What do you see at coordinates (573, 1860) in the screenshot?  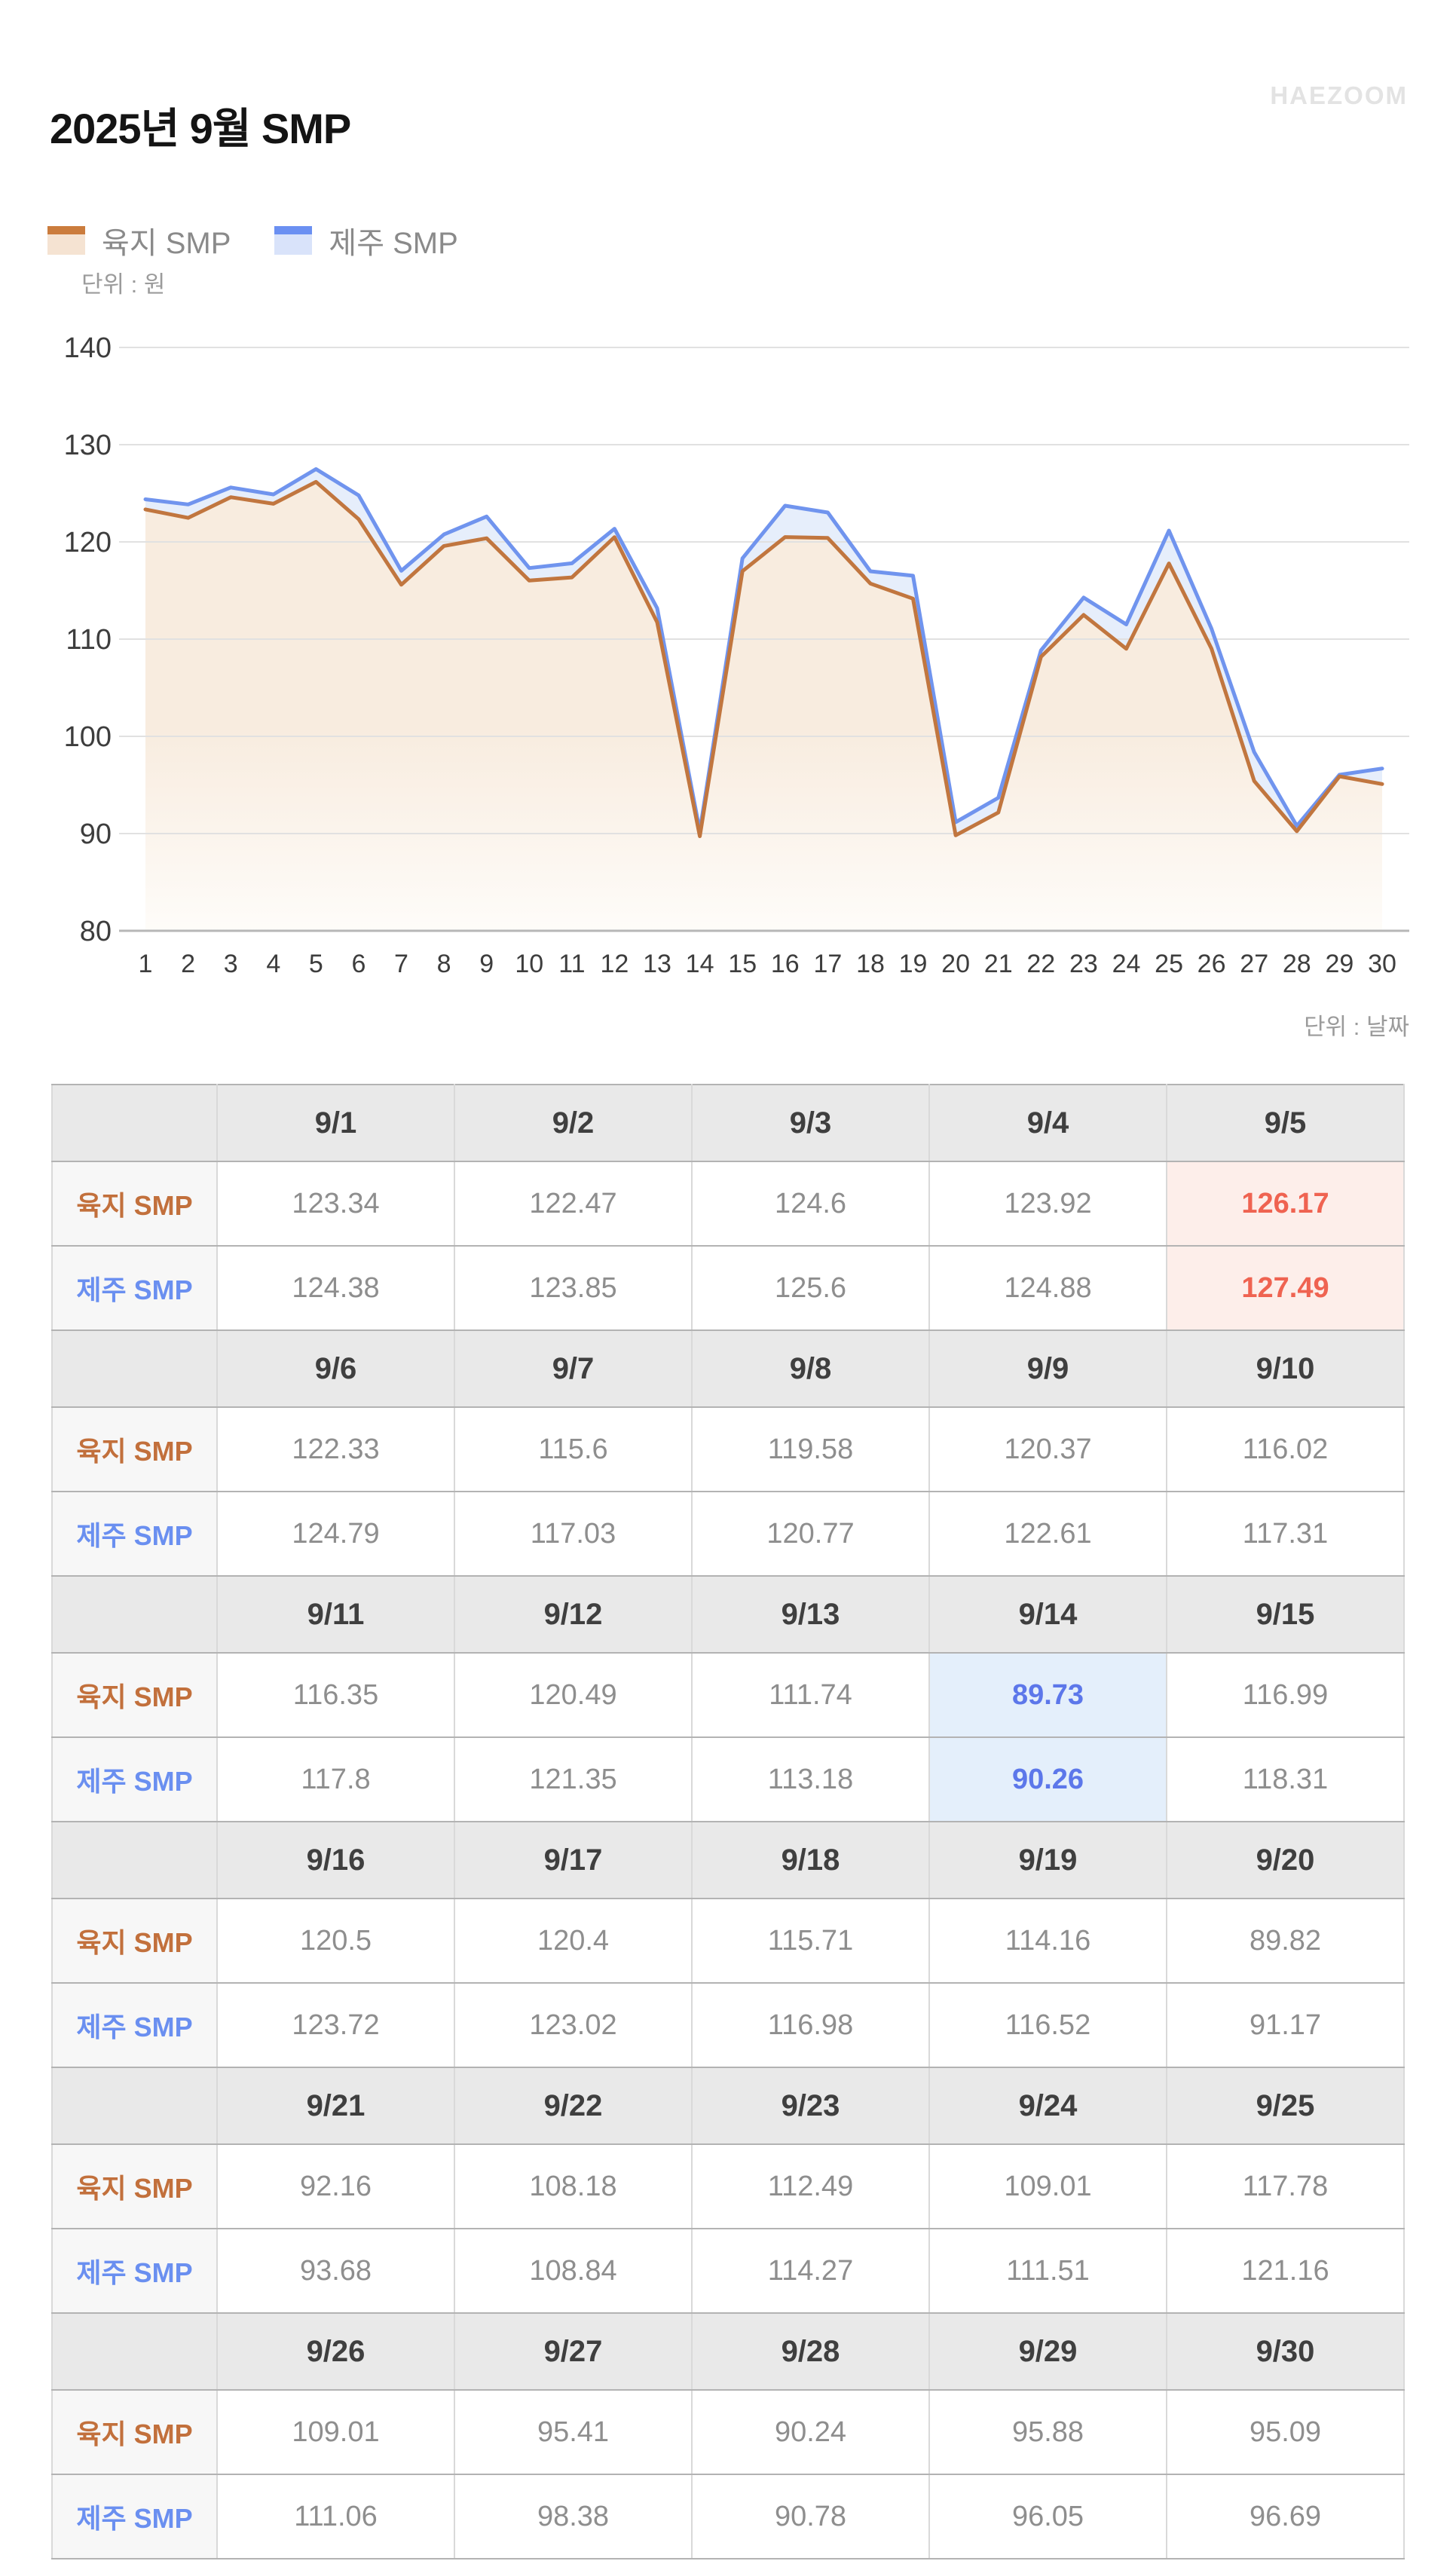 I see `date-header-cell: 9/17` at bounding box center [573, 1860].